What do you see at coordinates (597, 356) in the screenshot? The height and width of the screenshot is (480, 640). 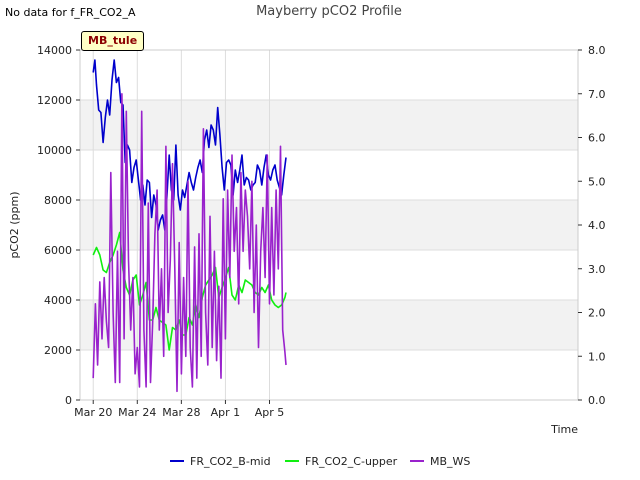 I see `y2-tick-label: 1.0` at bounding box center [597, 356].